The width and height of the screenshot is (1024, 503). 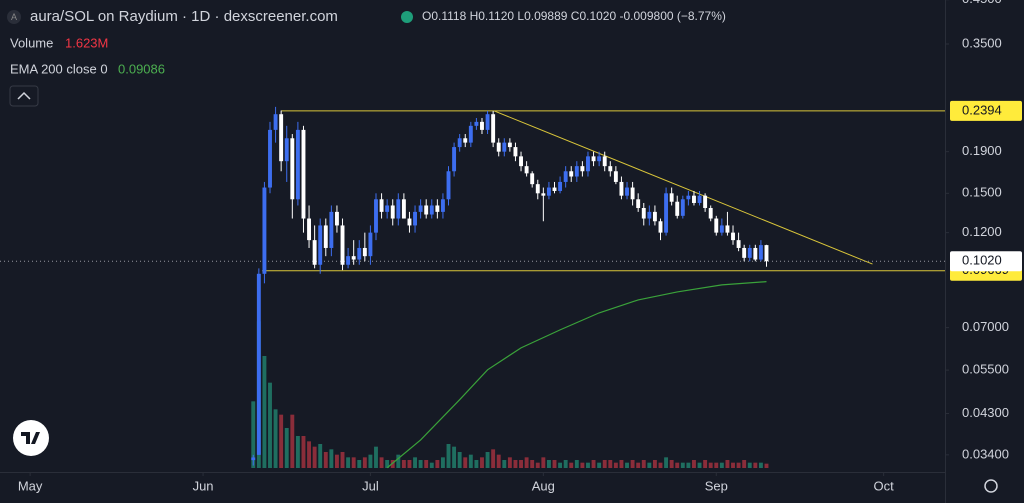 I want to click on ema-line, so click(x=576, y=375).